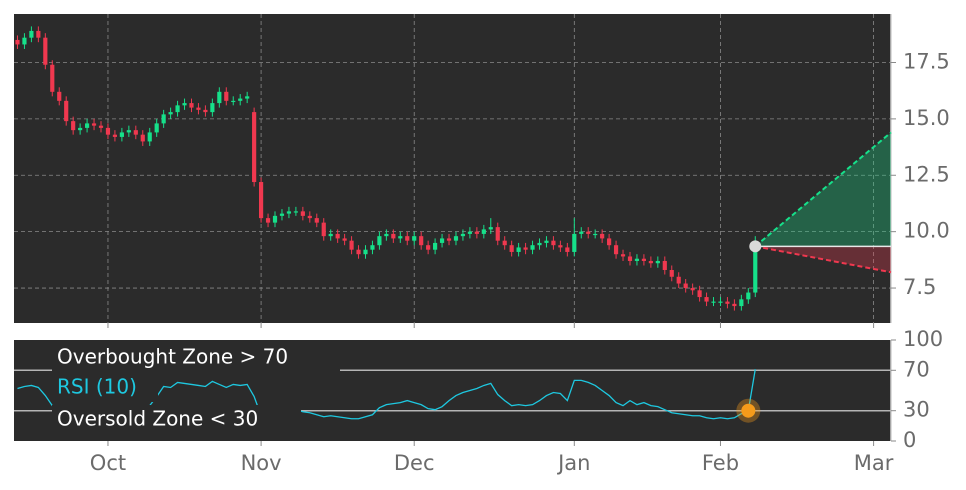 Image resolution: width=966 pixels, height=490 pixels. What do you see at coordinates (108, 463) in the screenshot?
I see `x-tick-label: Oct` at bounding box center [108, 463].